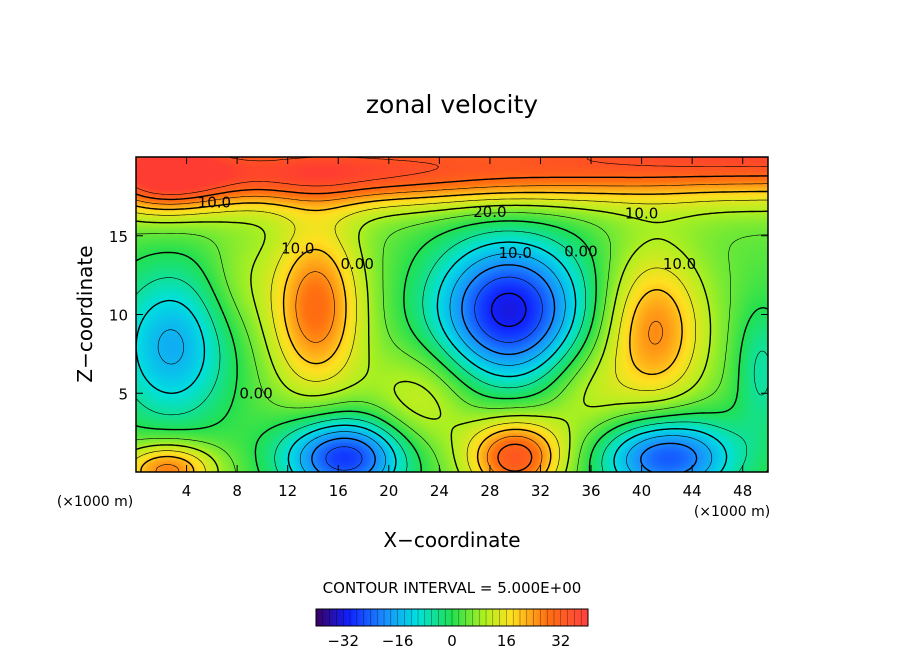  I want to click on chart-title: zonal velocity, so click(452, 104).